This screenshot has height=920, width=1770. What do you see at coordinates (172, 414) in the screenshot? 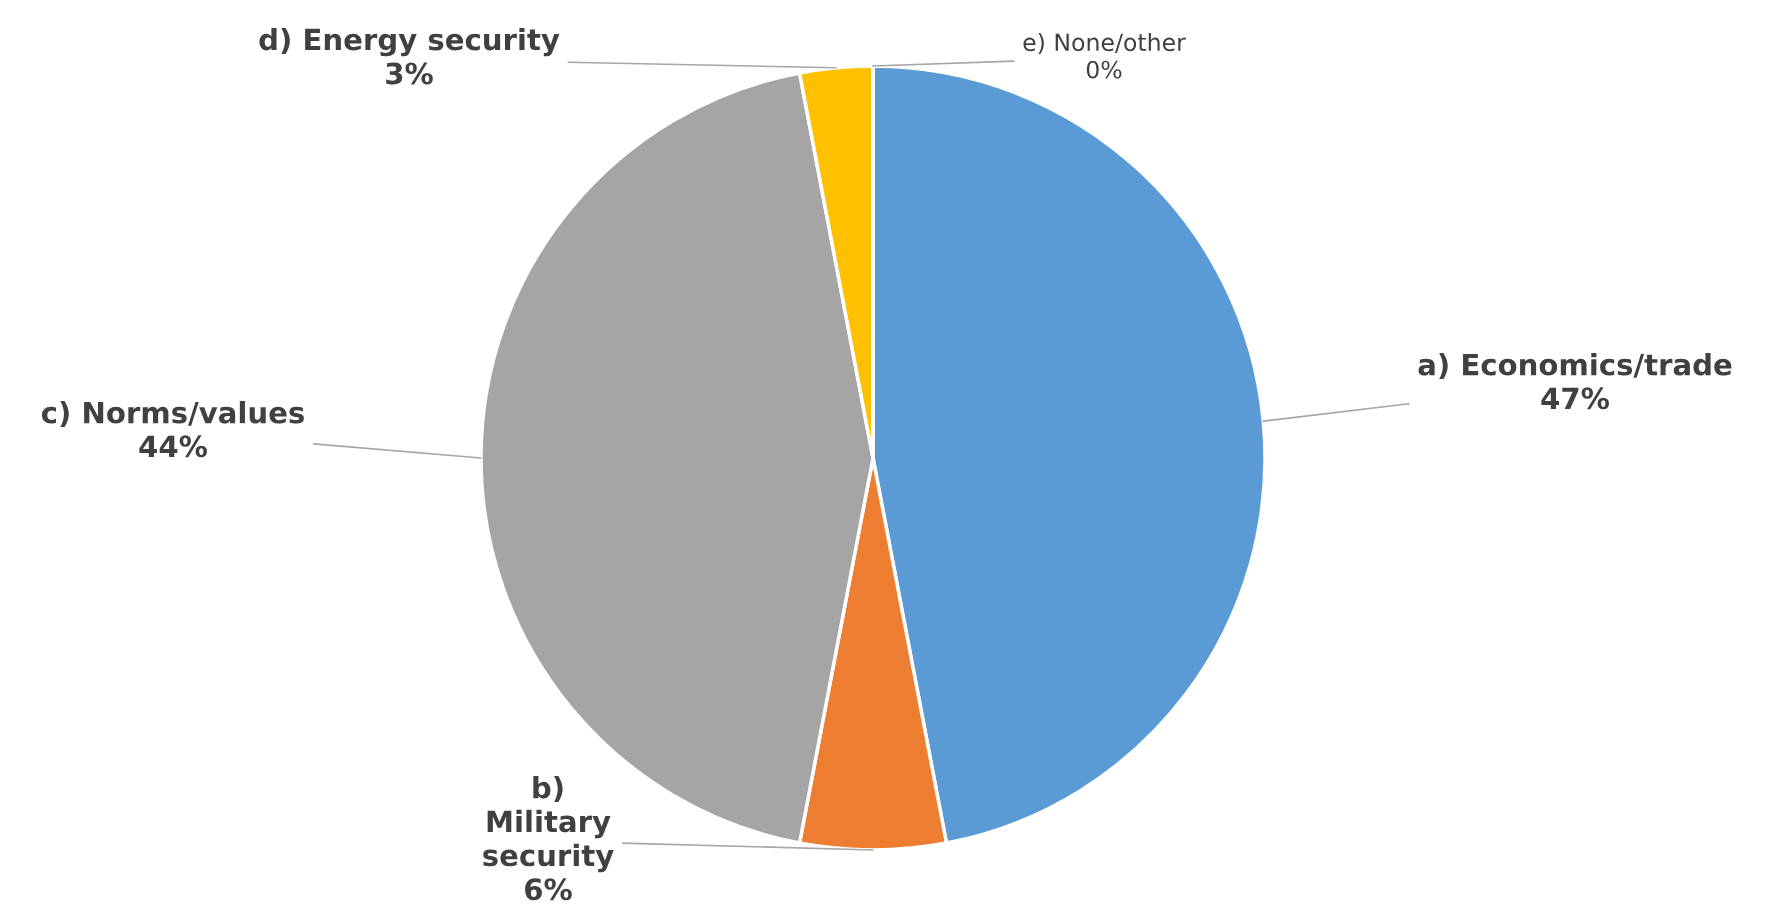
I see `slice-label: c) Norms/values` at bounding box center [172, 414].